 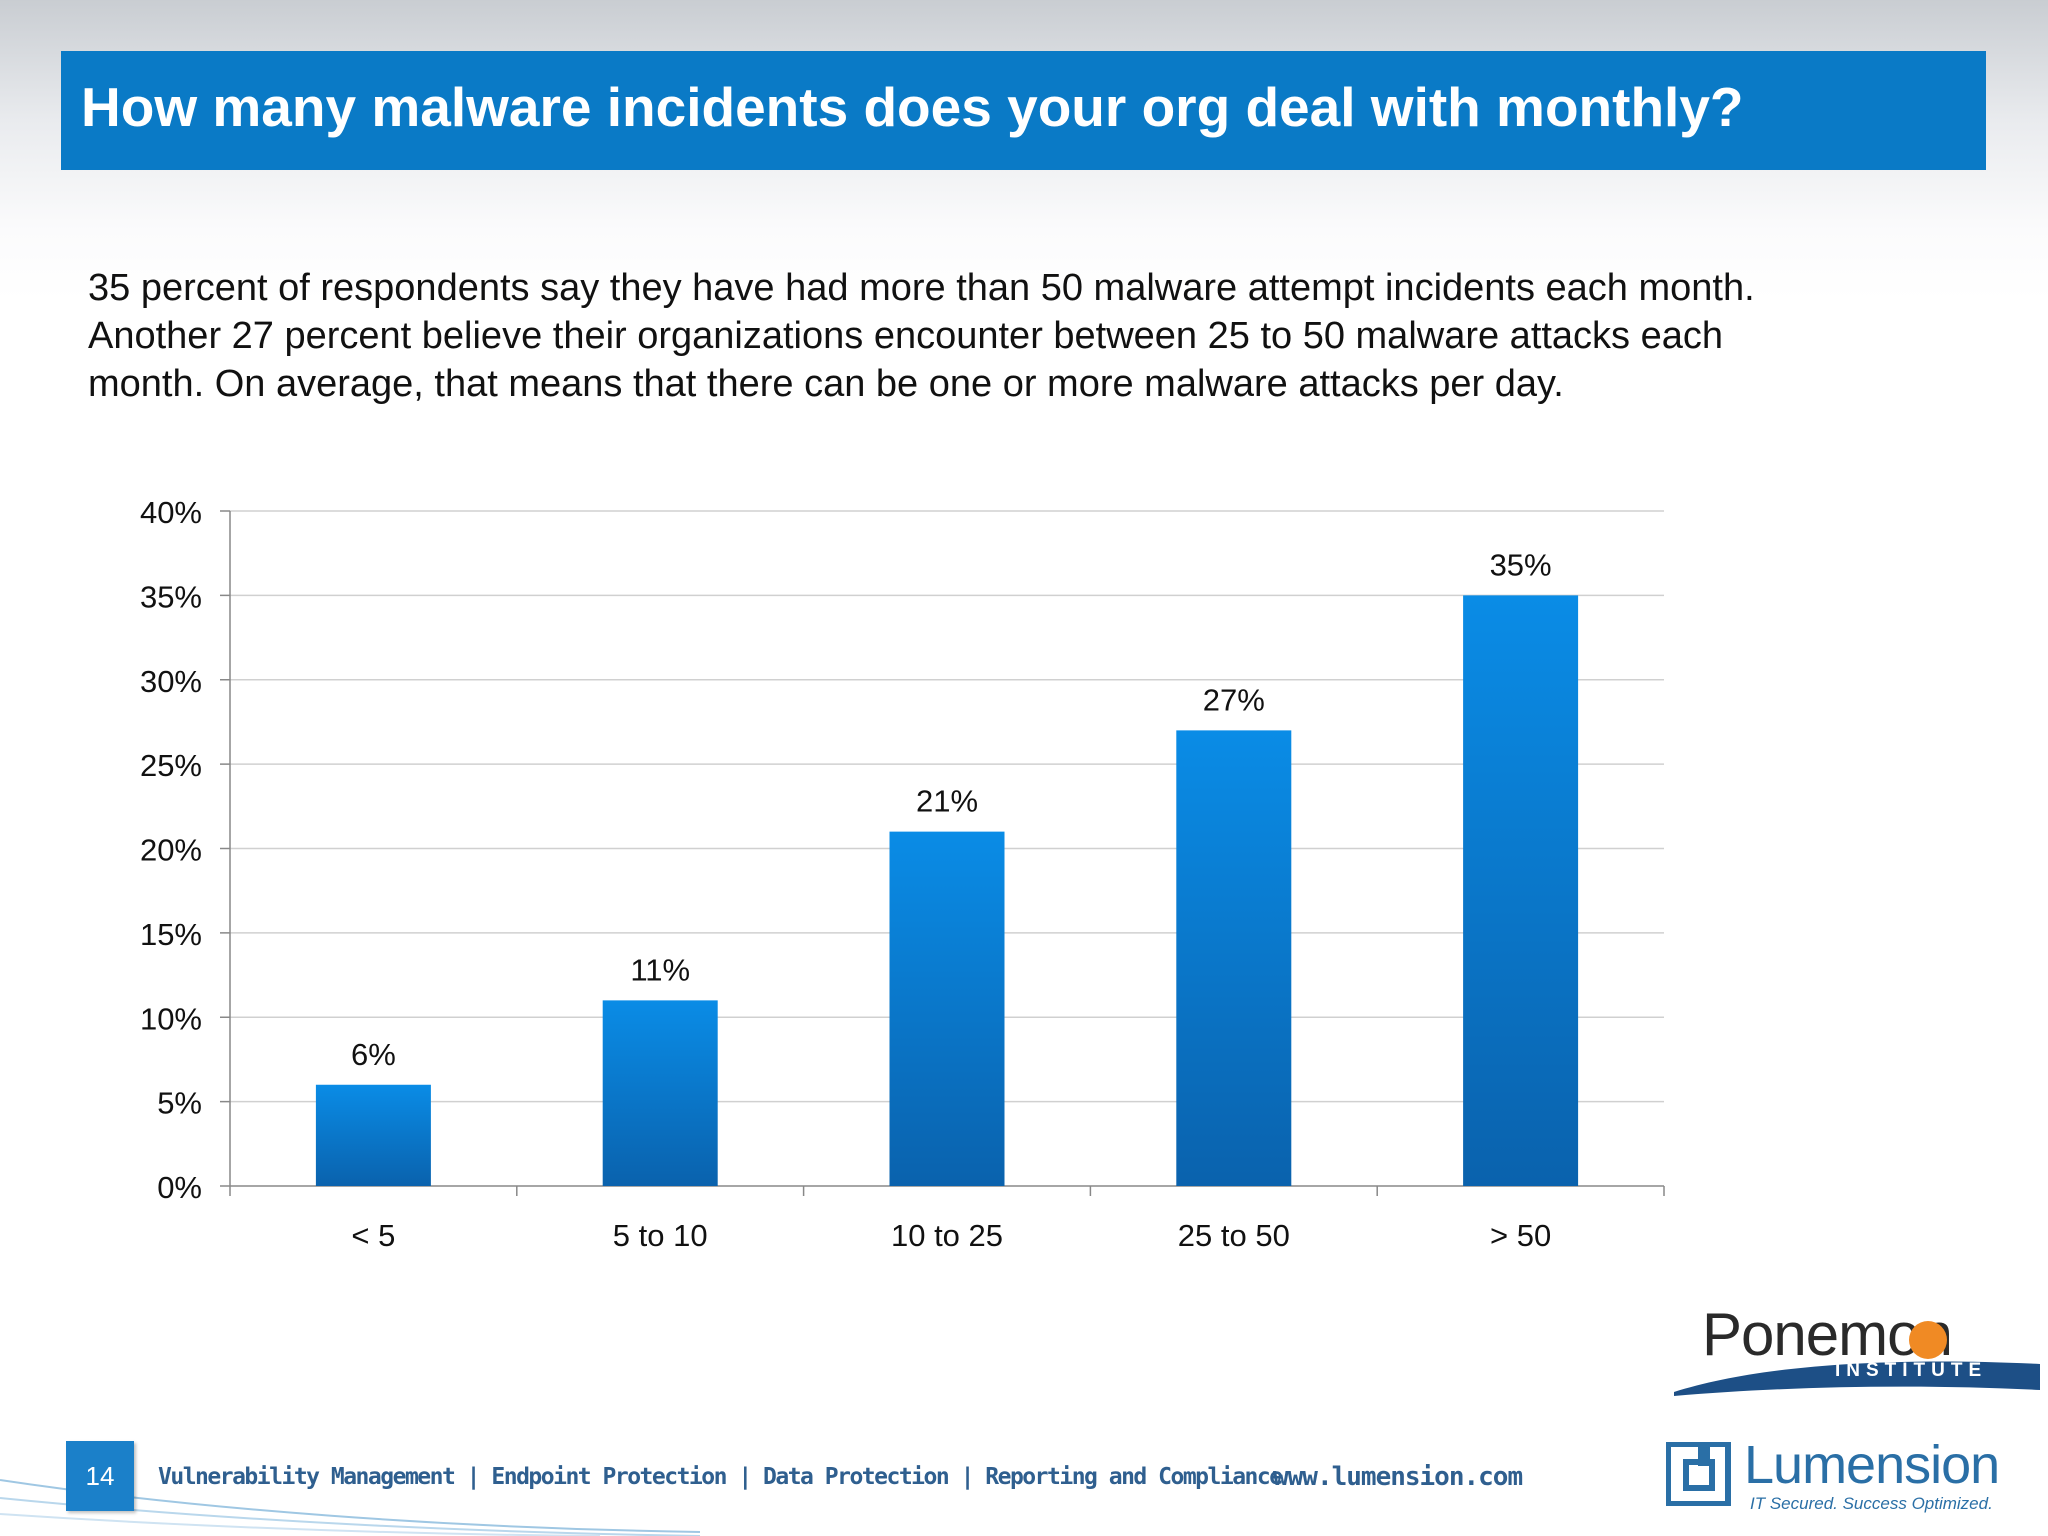 What do you see at coordinates (179, 1103) in the screenshot?
I see `y-tick-label: 5%` at bounding box center [179, 1103].